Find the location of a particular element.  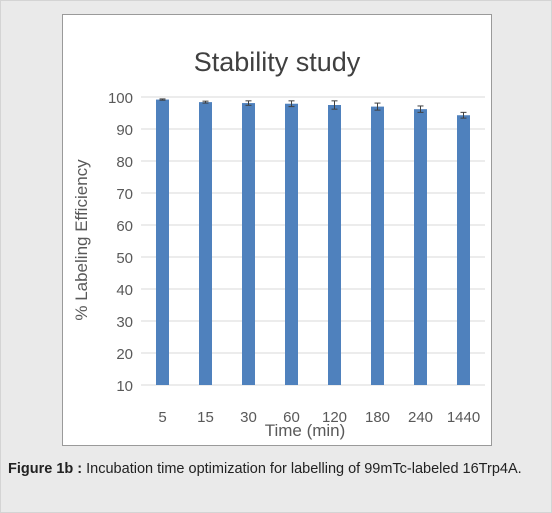

x-tick-label: 120 is located at coordinates (334, 417).